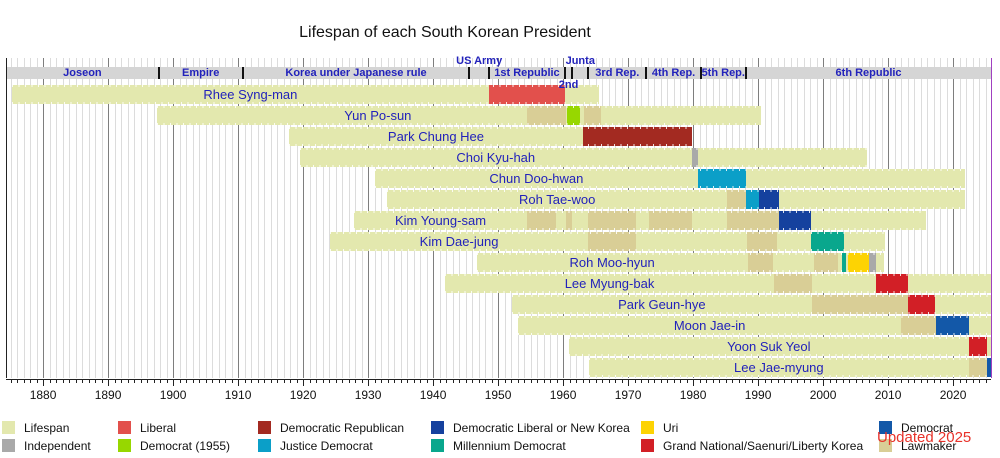  I want to click on axis-year-label: 1920, so click(303, 395).